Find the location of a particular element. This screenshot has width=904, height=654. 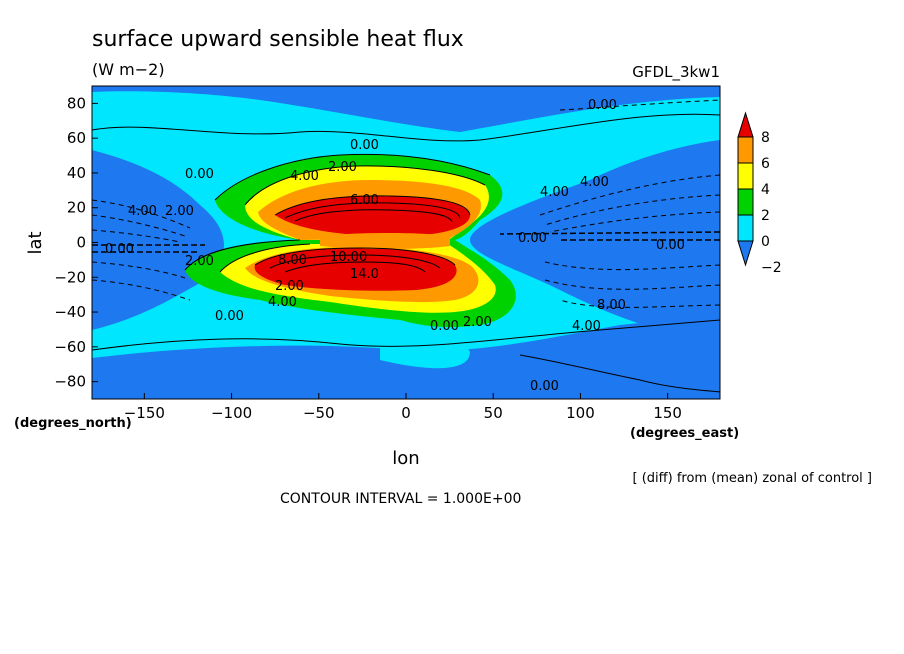

y-tick-label: −40 is located at coordinates (70, 312).